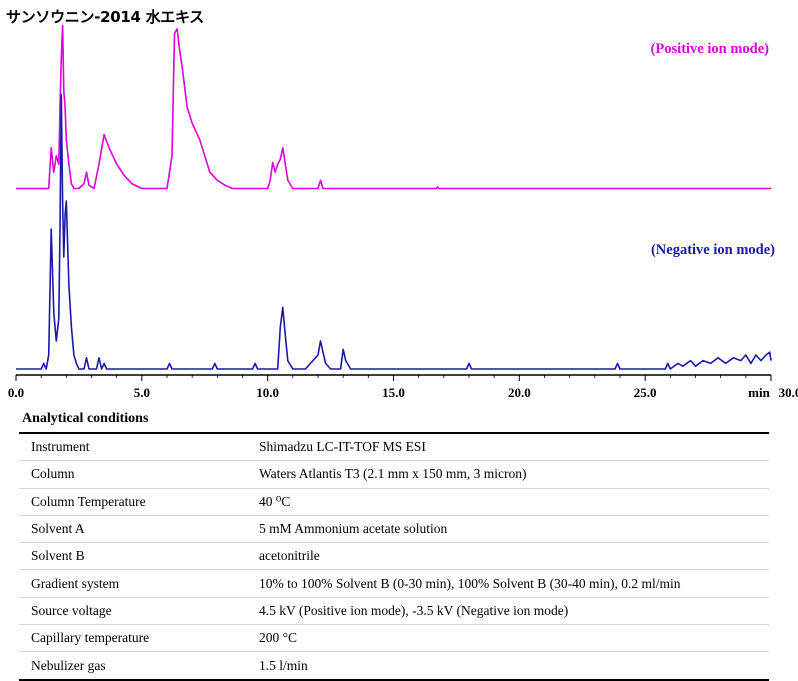 This screenshot has width=798, height=681. What do you see at coordinates (139, 474) in the screenshot?
I see `condition-label: Column` at bounding box center [139, 474].